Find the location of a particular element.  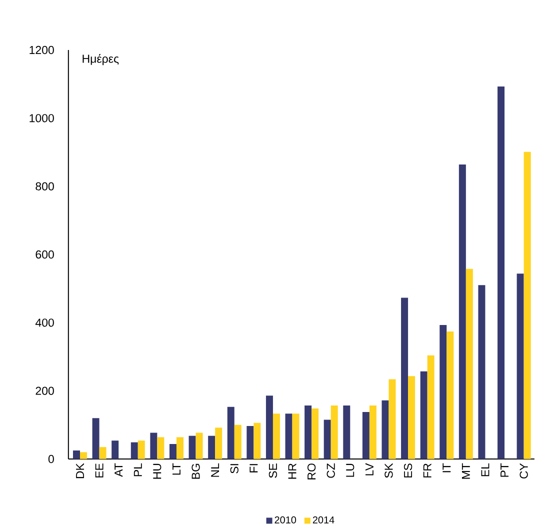

y-axis-title: Ημέρες is located at coordinates (100, 60).